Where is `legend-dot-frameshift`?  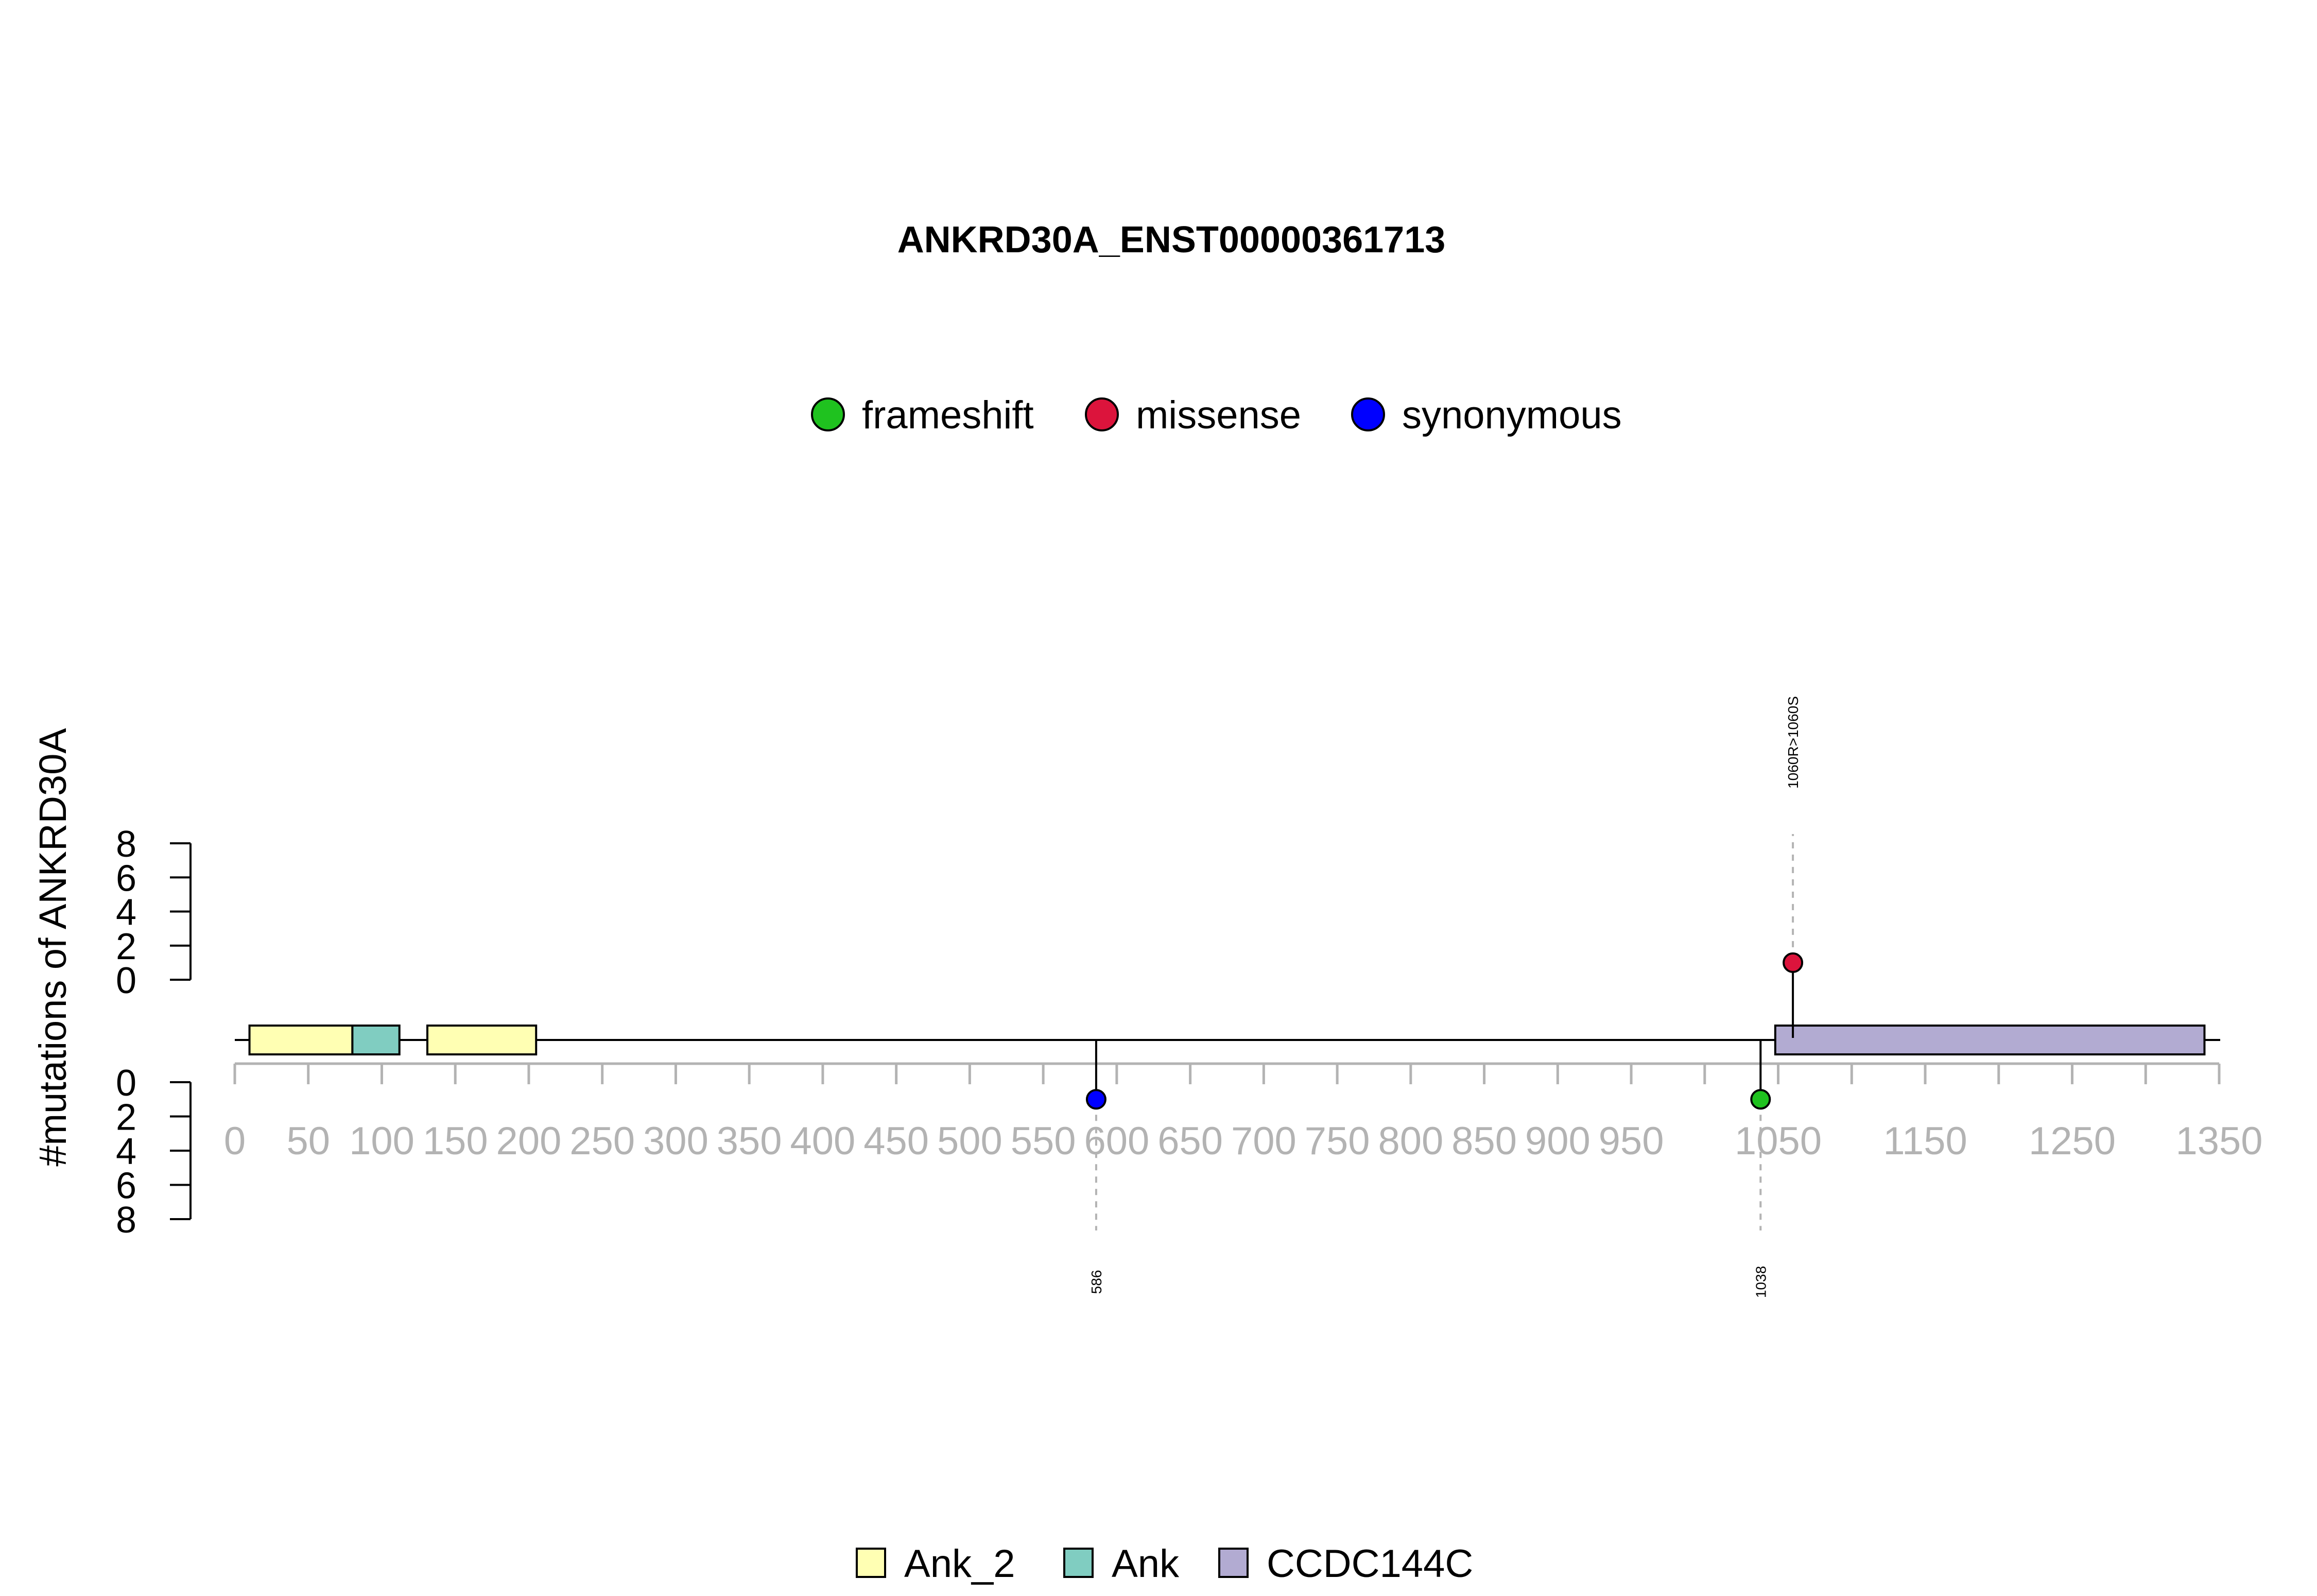 legend-dot-frameshift is located at coordinates (828, 414).